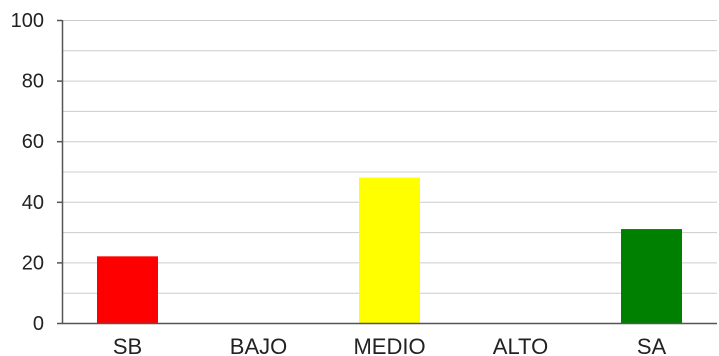 Image resolution: width=719 pixels, height=356 pixels. What do you see at coordinates (520, 345) in the screenshot?
I see `x-tick-label: ALTO` at bounding box center [520, 345].